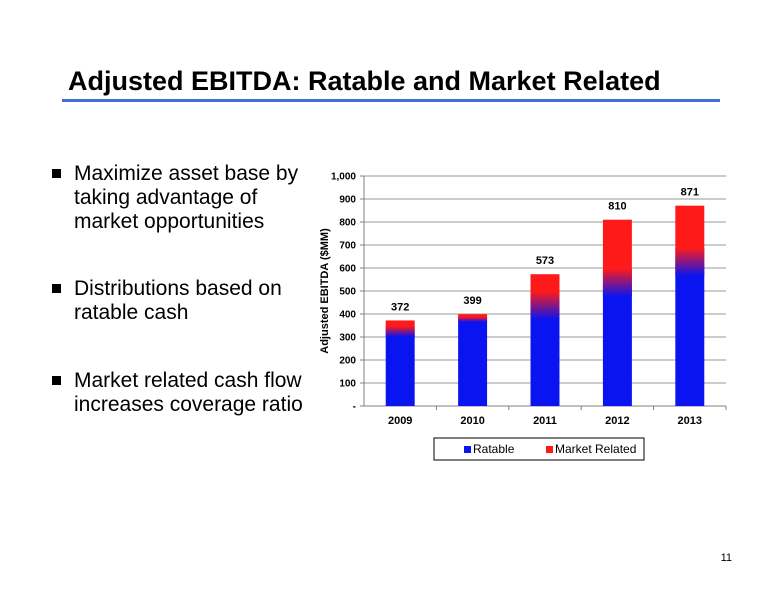 The height and width of the screenshot is (600, 776). Describe the element at coordinates (595, 449) in the screenshot. I see `legend-label: Market Related` at that location.